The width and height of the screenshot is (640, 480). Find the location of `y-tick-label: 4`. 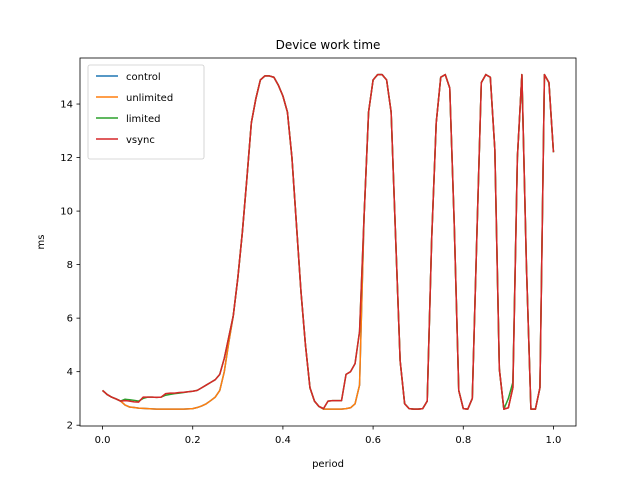

y-tick-label: 4 is located at coordinates (70, 372).